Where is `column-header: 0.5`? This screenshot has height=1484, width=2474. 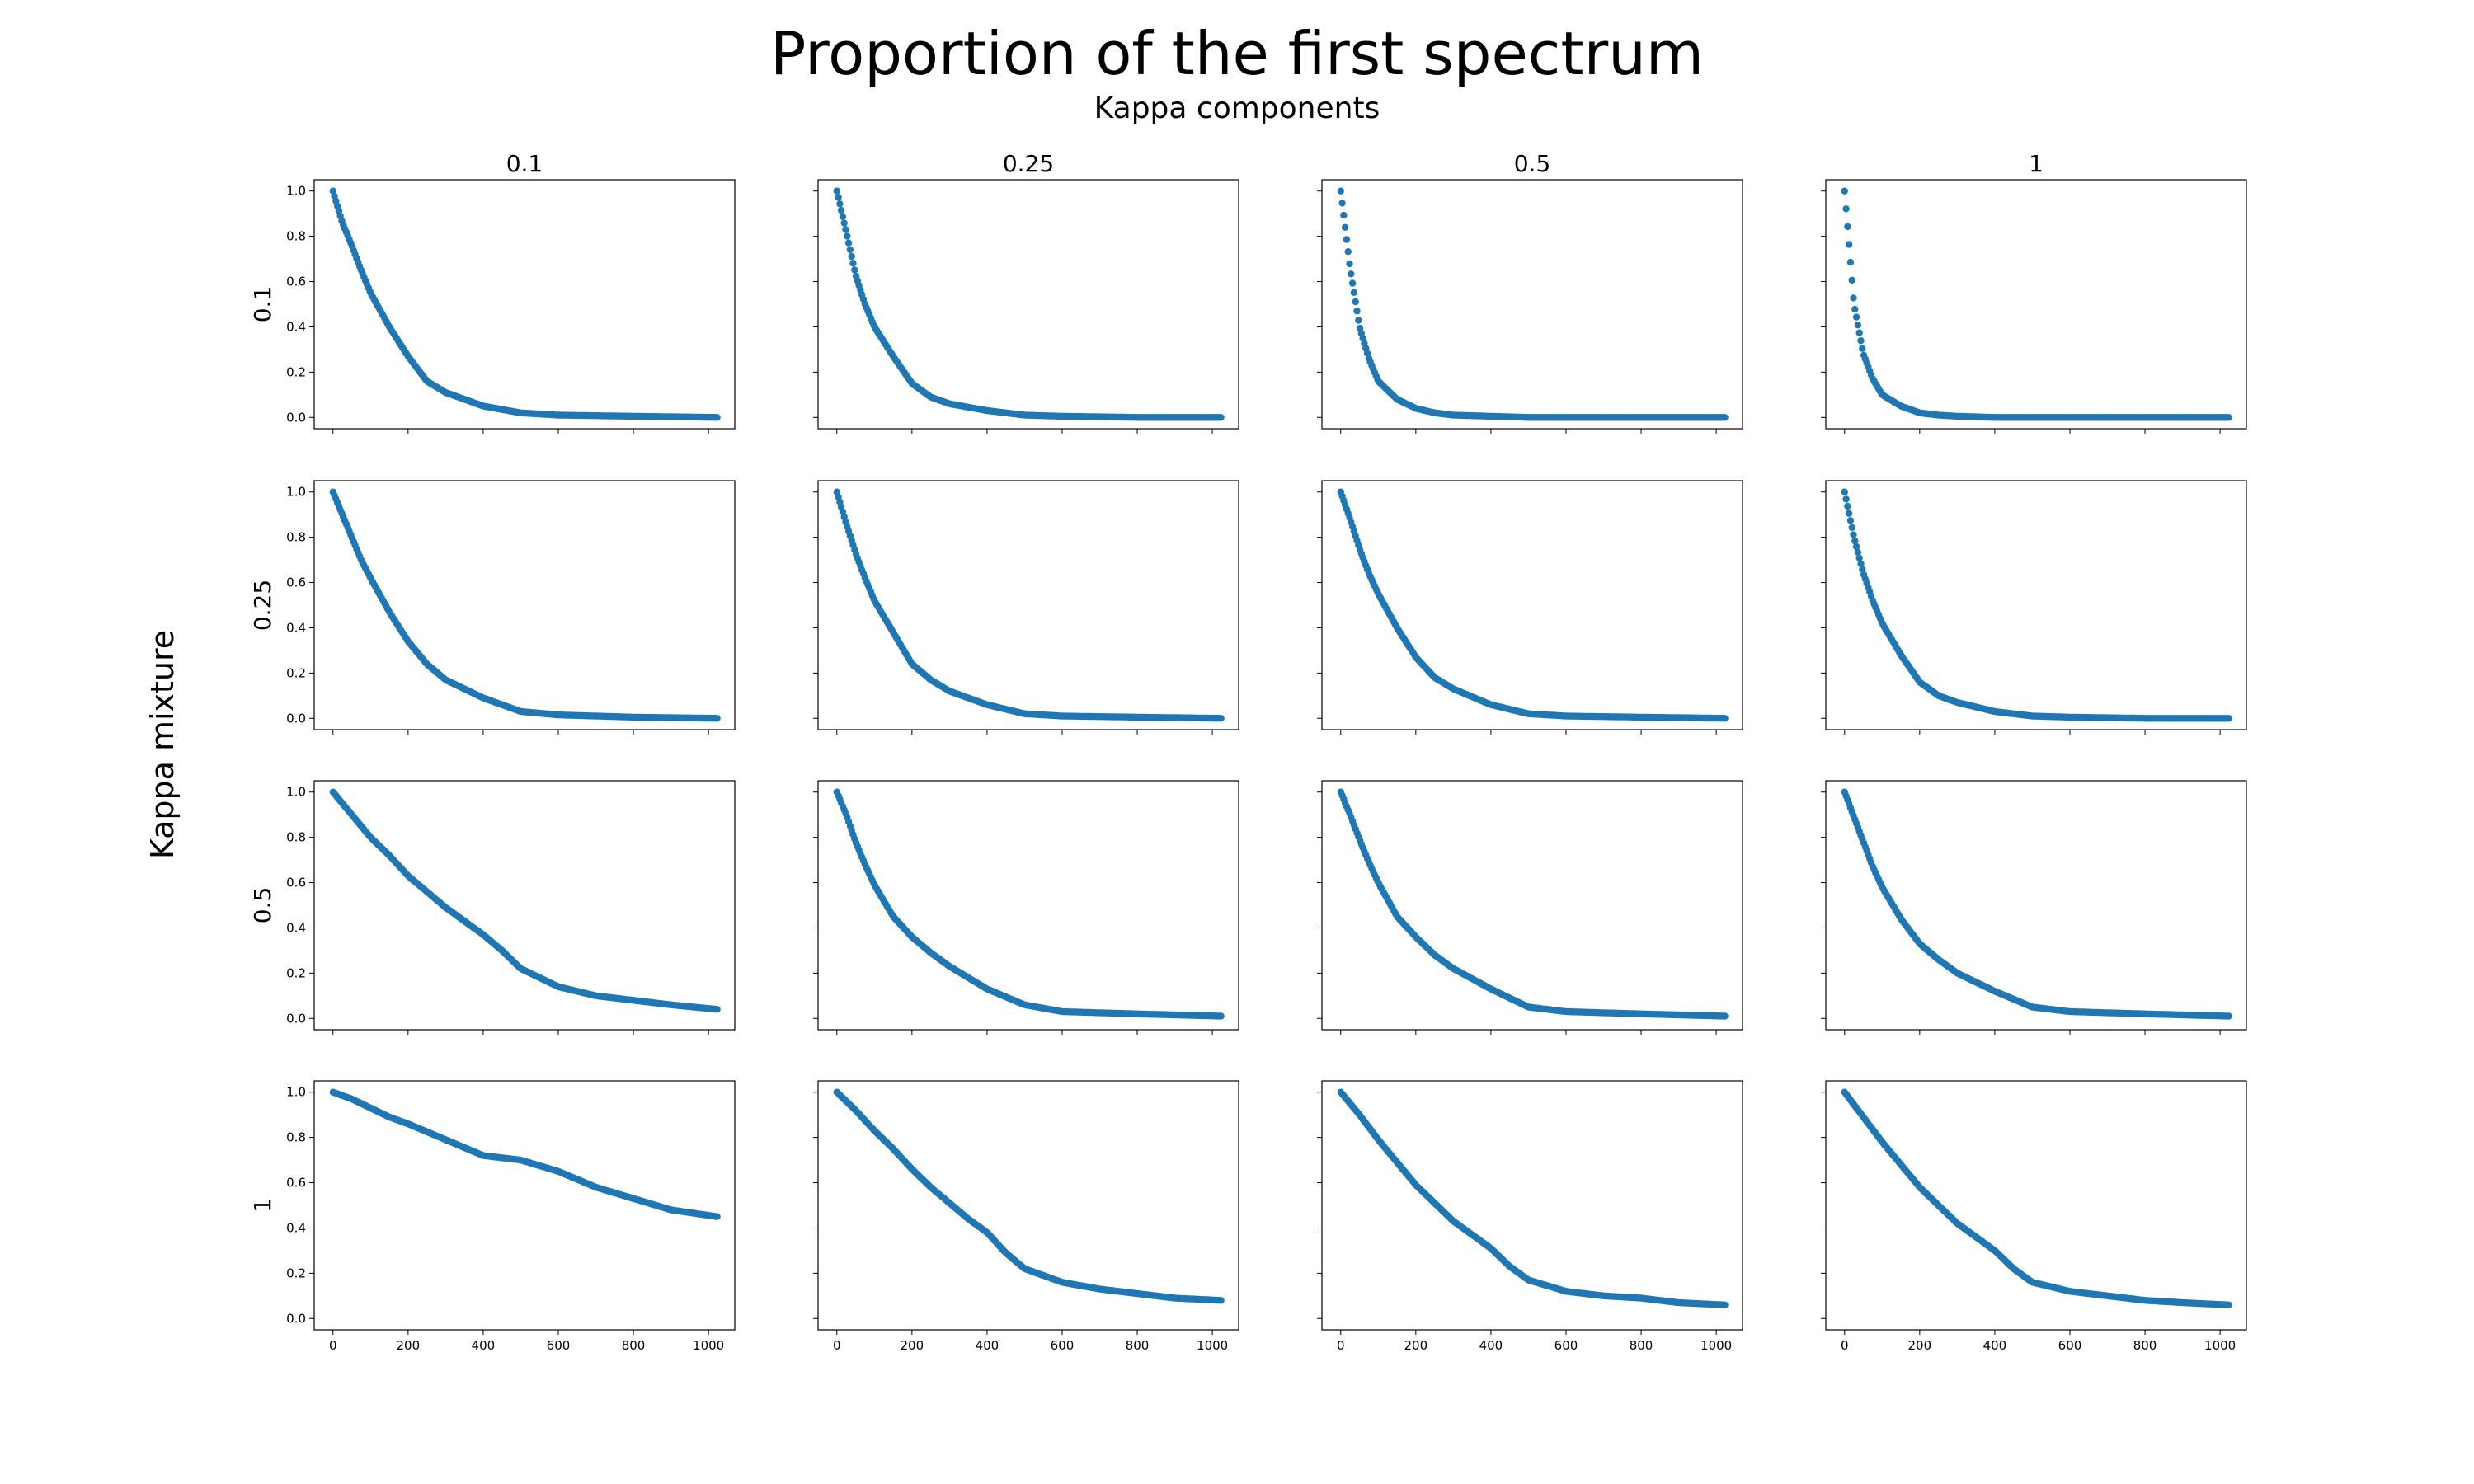
column-header: 0.5 is located at coordinates (1532, 163).